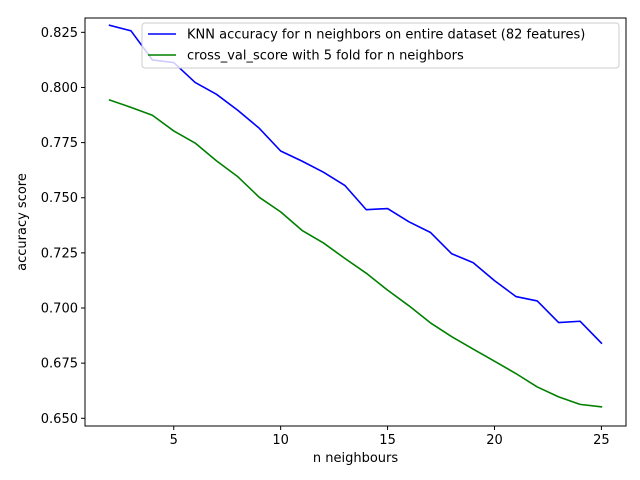  What do you see at coordinates (494, 440) in the screenshot?
I see `x-tick-label: 20` at bounding box center [494, 440].